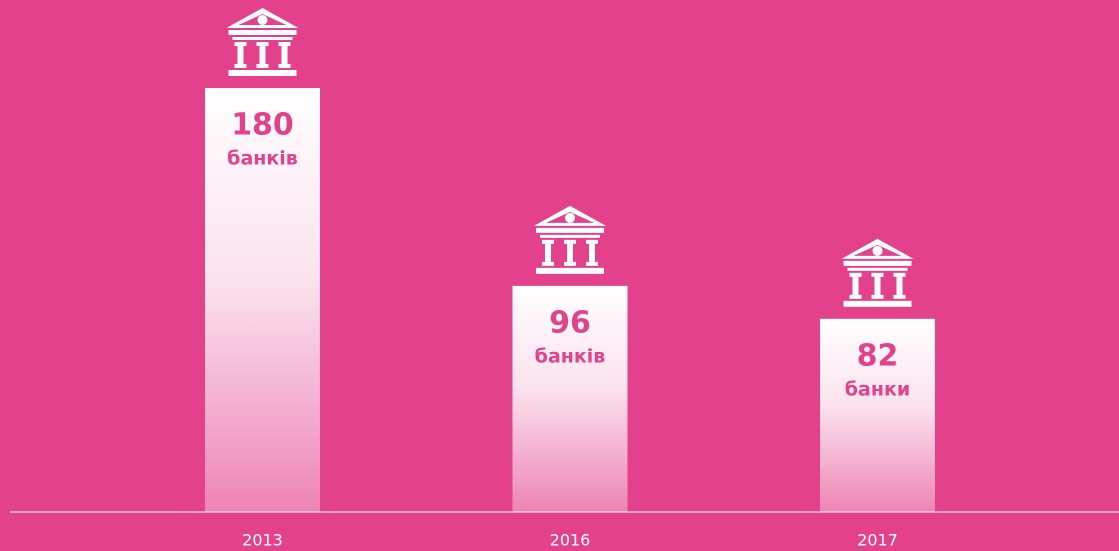 This screenshot has height=551, width=1119. Describe the element at coordinates (570, 540) in the screenshot. I see `x-tick-label: 2016` at that location.